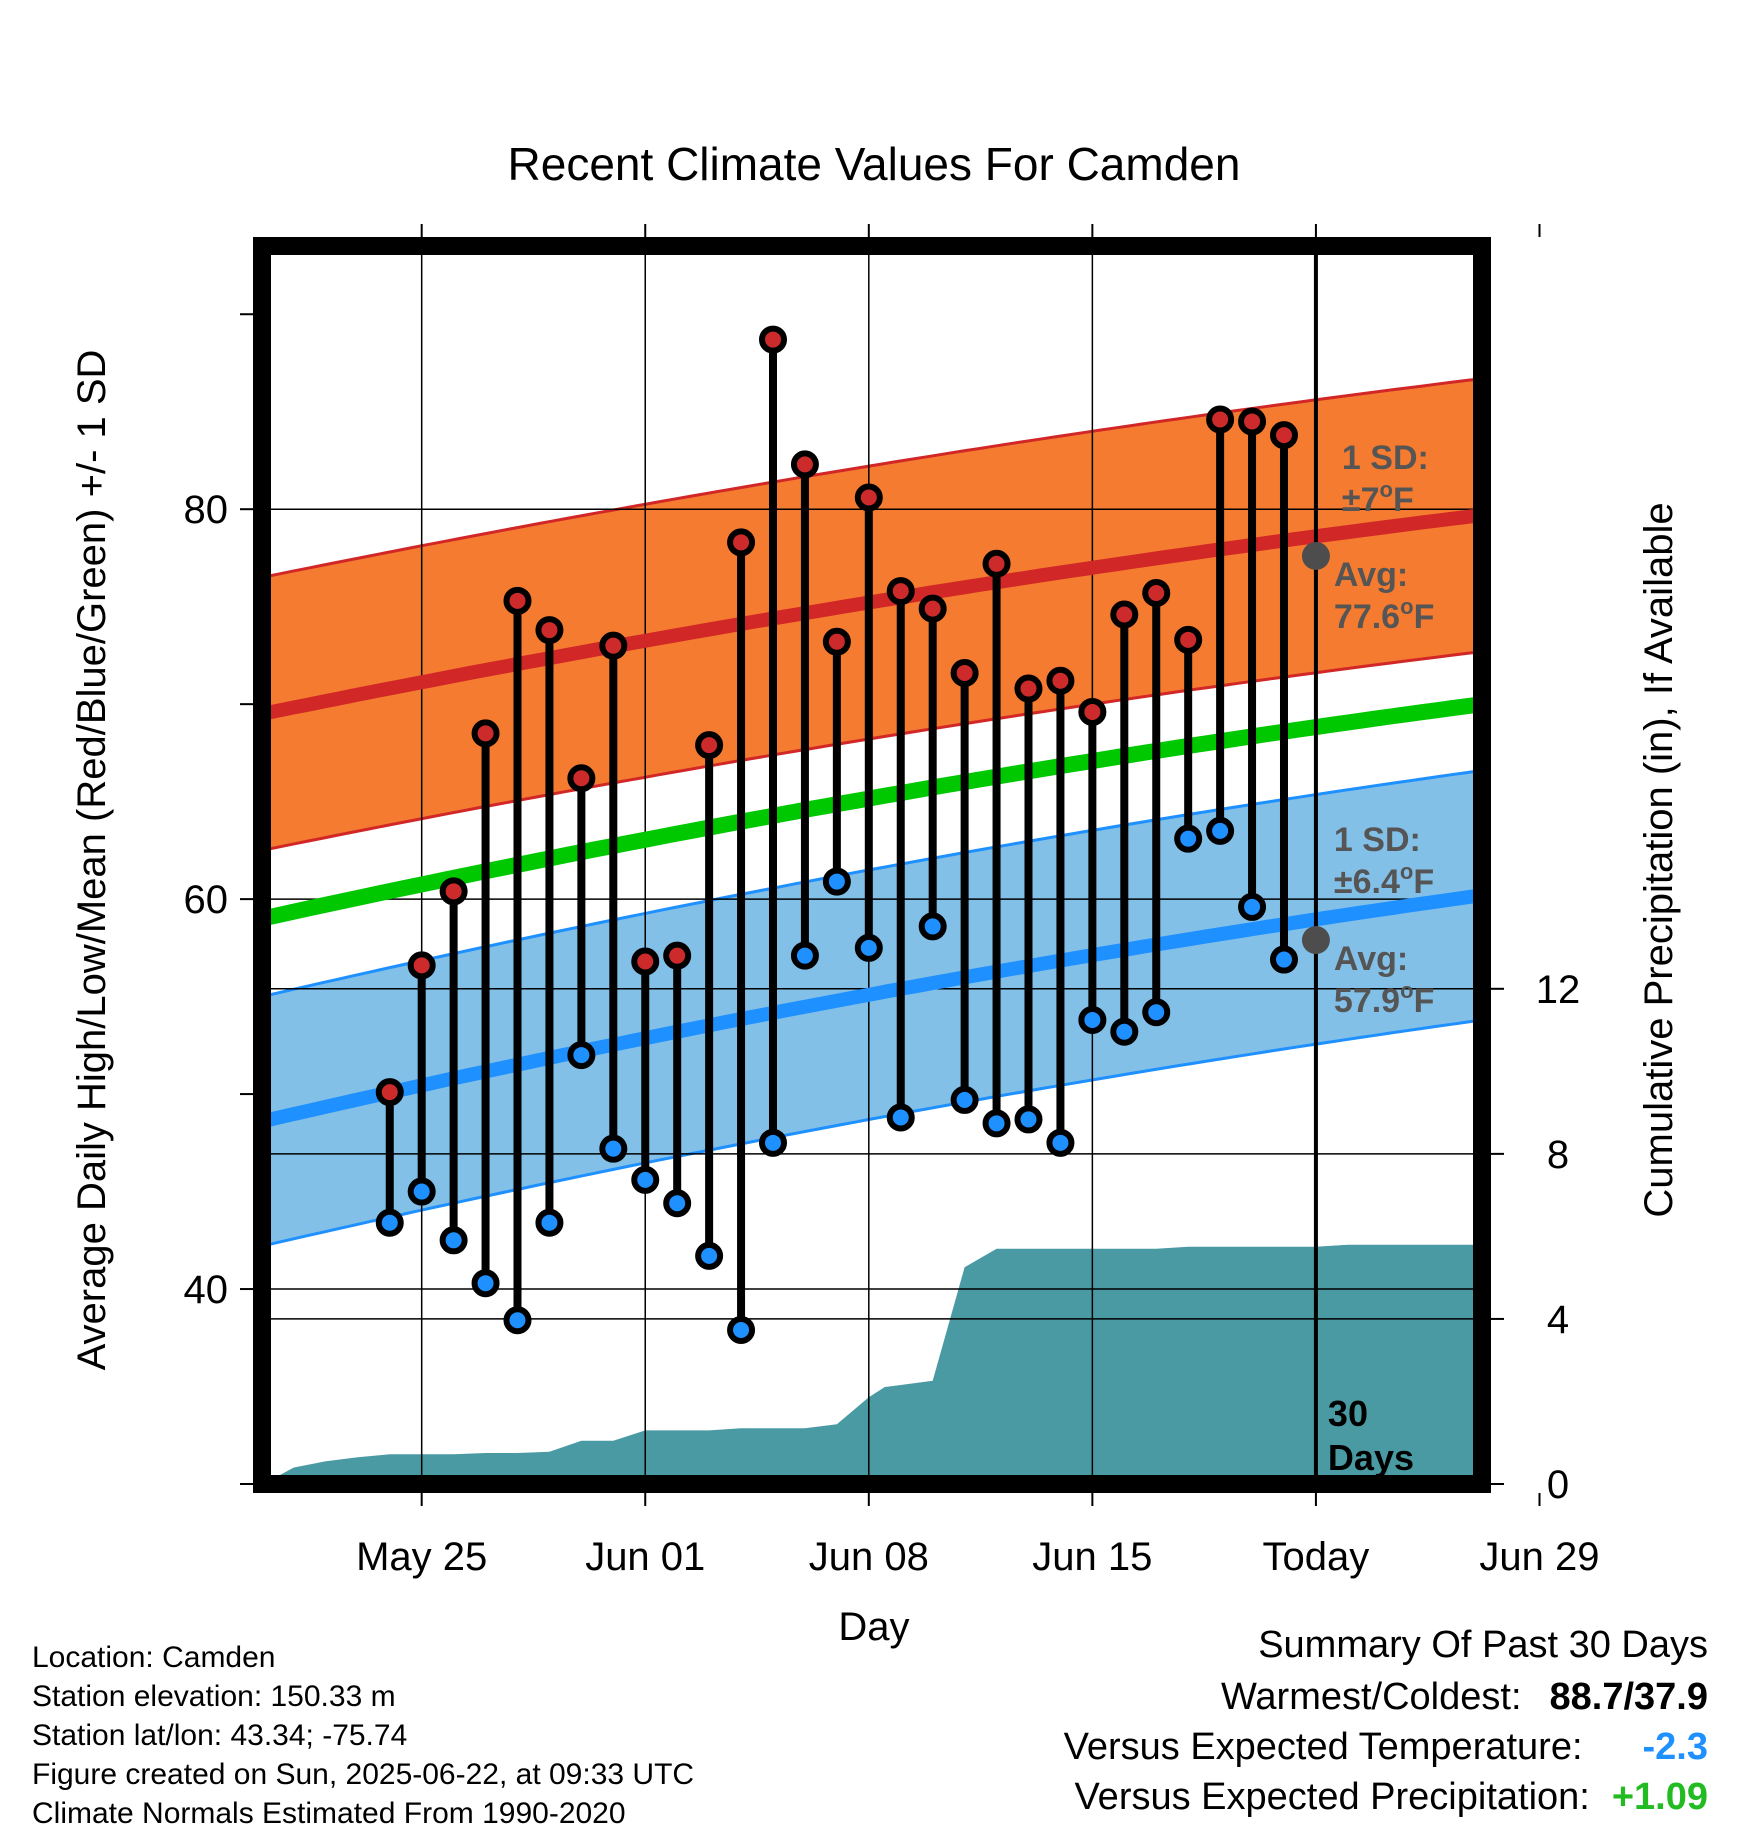  What do you see at coordinates (869, 1557) in the screenshot?
I see `x-tick-label: Jun 08` at bounding box center [869, 1557].